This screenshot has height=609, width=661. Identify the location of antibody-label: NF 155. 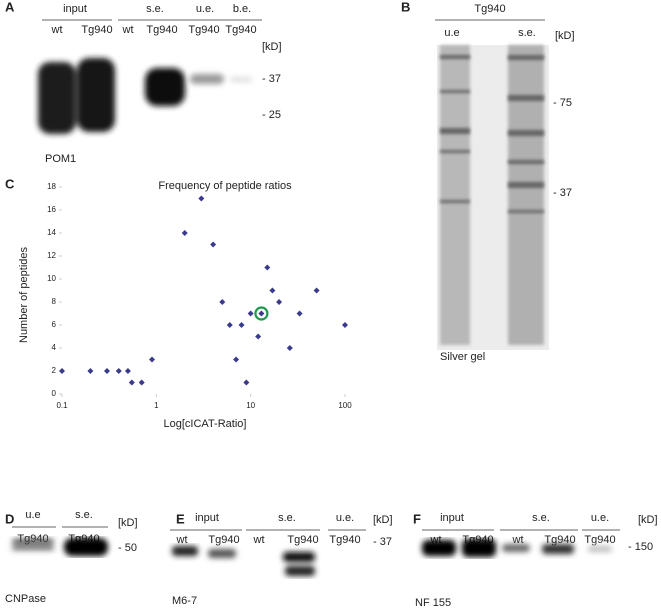
(433, 603).